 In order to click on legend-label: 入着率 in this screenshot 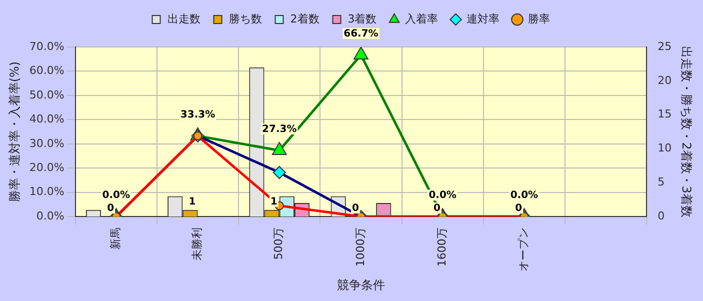, I will do `click(421, 19)`.